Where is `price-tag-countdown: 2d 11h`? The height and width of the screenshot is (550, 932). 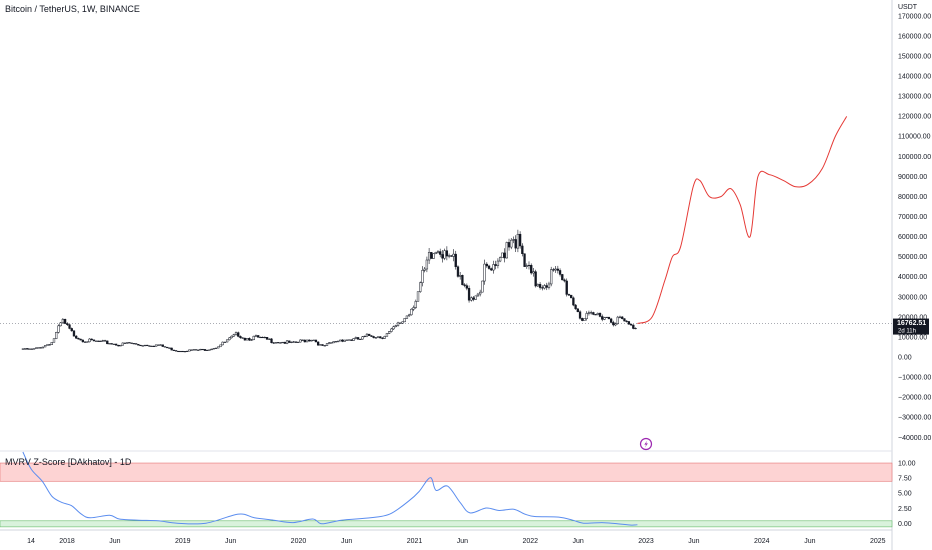 price-tag-countdown: 2d 11h is located at coordinates (907, 332).